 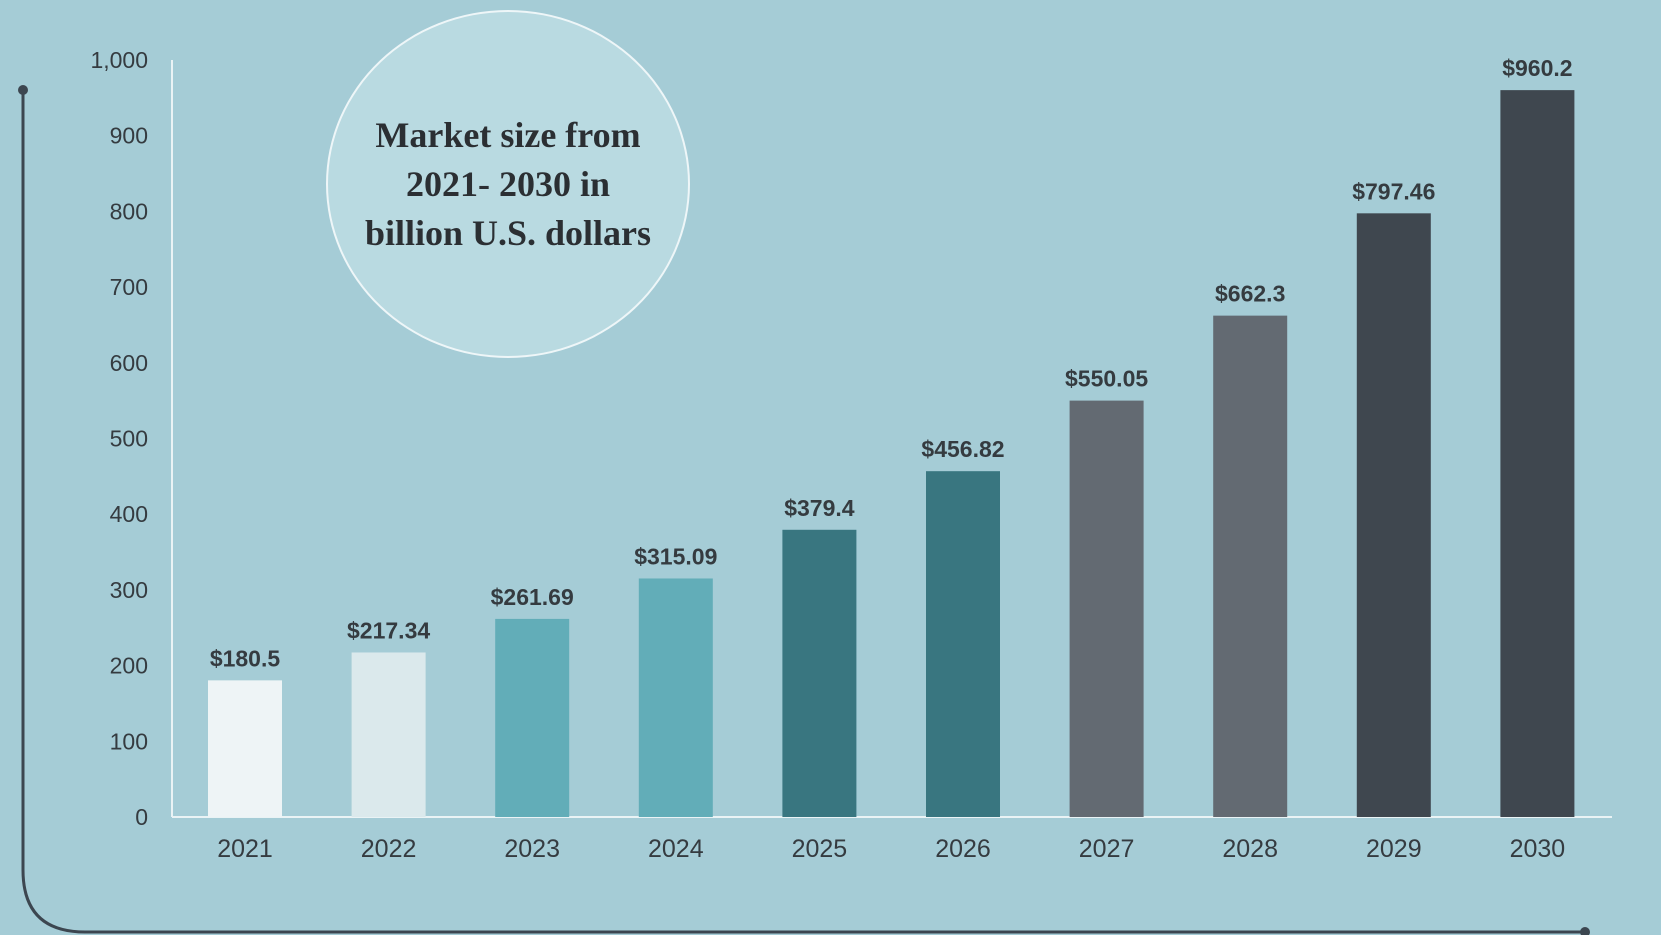 What do you see at coordinates (129, 590) in the screenshot?
I see `y-tick-label: 300` at bounding box center [129, 590].